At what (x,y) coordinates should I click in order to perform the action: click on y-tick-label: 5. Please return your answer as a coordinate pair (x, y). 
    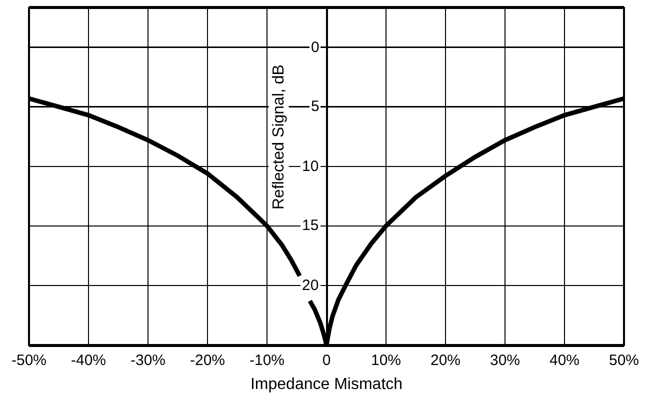
    Looking at the image, I should click on (315, 106).